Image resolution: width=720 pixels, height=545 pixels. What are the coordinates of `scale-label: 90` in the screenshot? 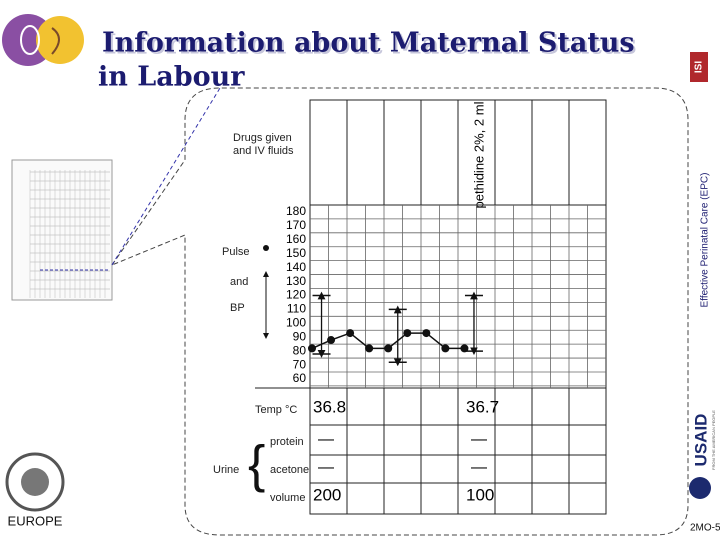 It's located at (300, 336).